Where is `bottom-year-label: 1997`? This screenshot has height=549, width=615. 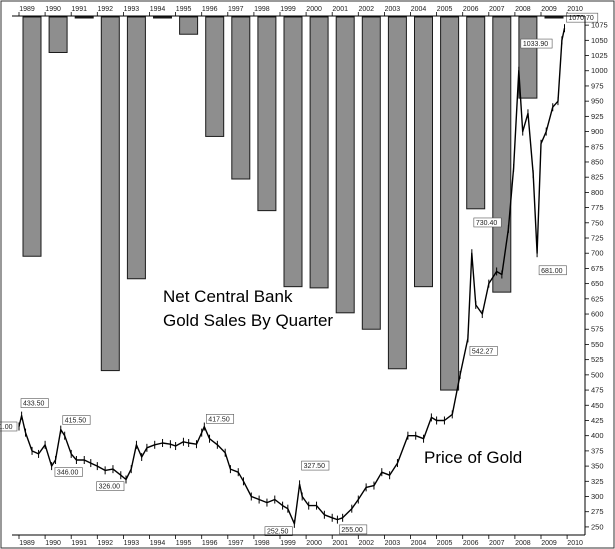
bottom-year-label: 1997 is located at coordinates (236, 543).